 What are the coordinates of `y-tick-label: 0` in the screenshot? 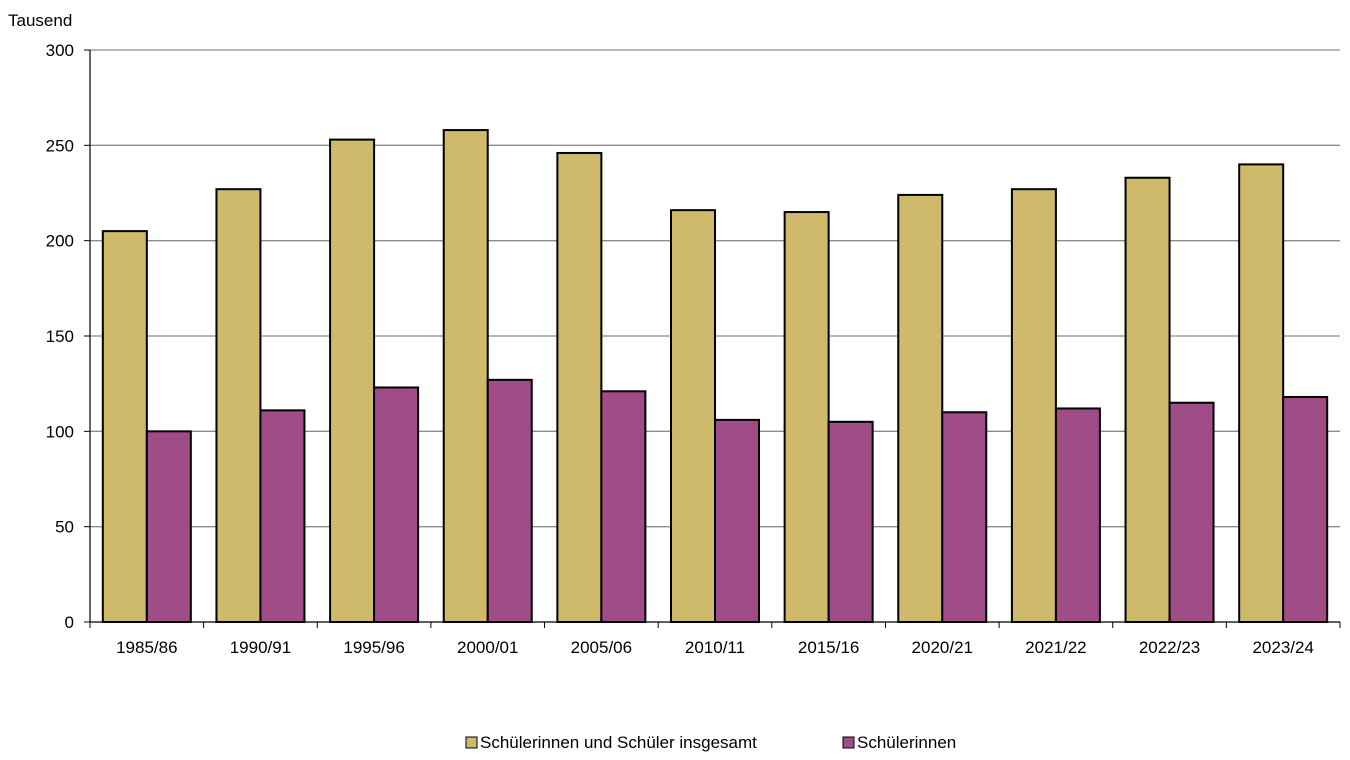 It's located at (69, 622).